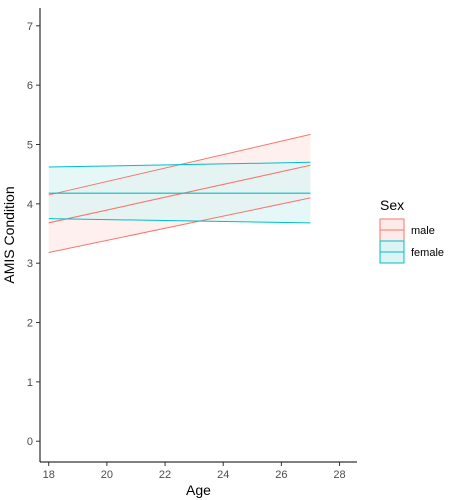 Image resolution: width=452 pixels, height=500 pixels. I want to click on fit-line-male, so click(179, 194).